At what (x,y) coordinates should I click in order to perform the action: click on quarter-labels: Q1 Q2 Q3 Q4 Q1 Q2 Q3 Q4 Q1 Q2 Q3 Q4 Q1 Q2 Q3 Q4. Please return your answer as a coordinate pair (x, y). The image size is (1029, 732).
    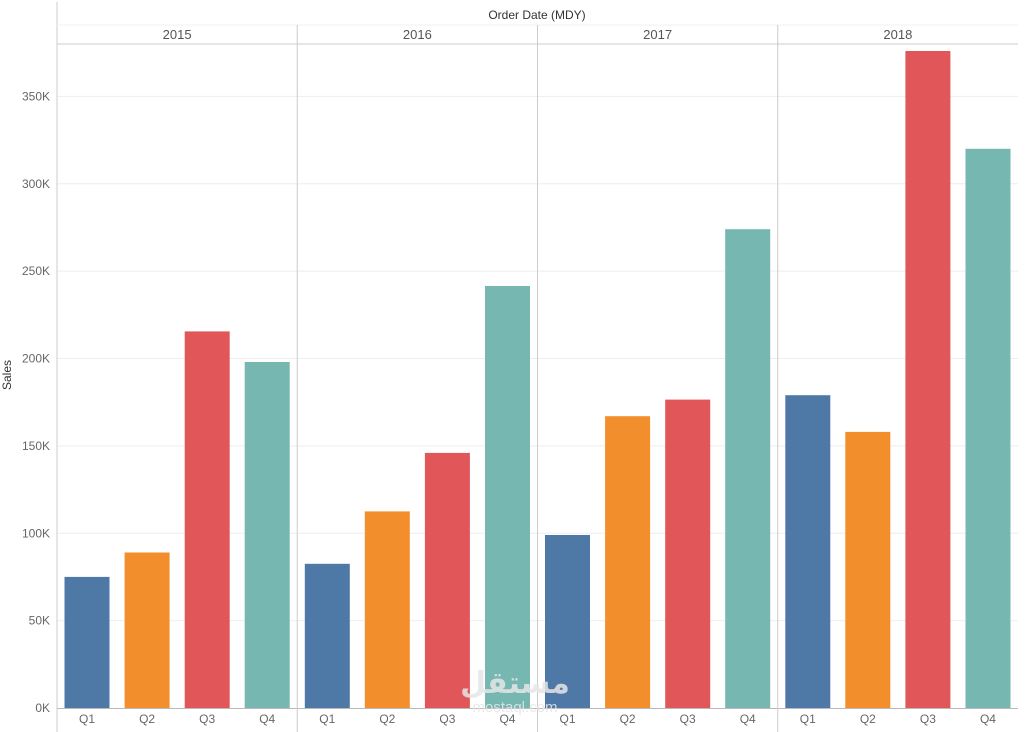
    Looking at the image, I should click on (537, 719).